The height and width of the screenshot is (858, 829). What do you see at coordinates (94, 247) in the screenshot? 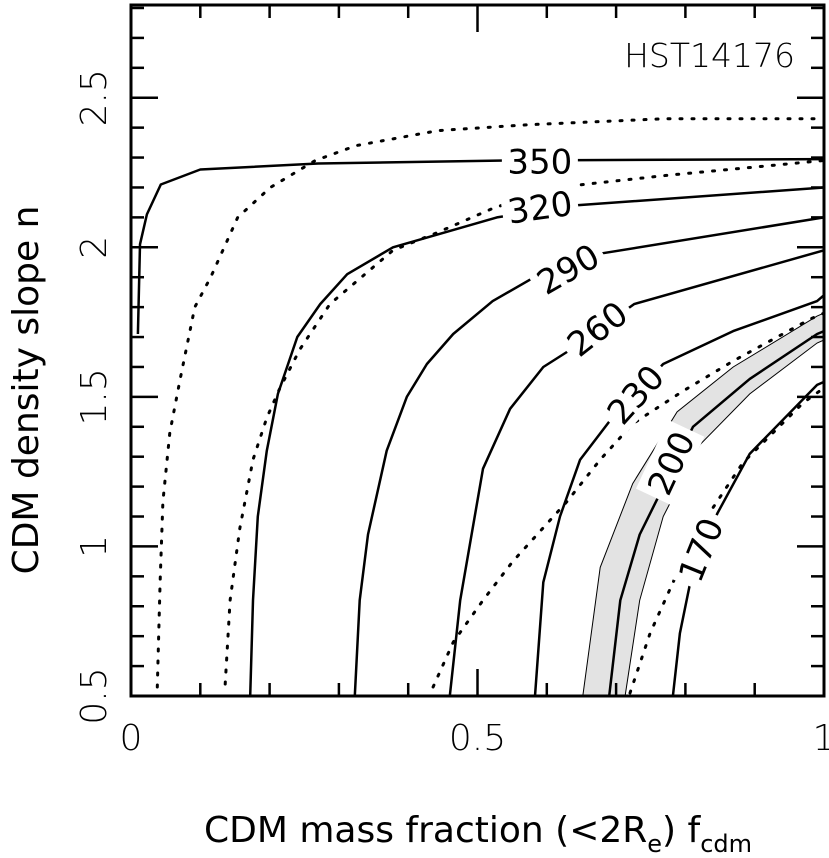
I see `y-tick-label: 2` at bounding box center [94, 247].